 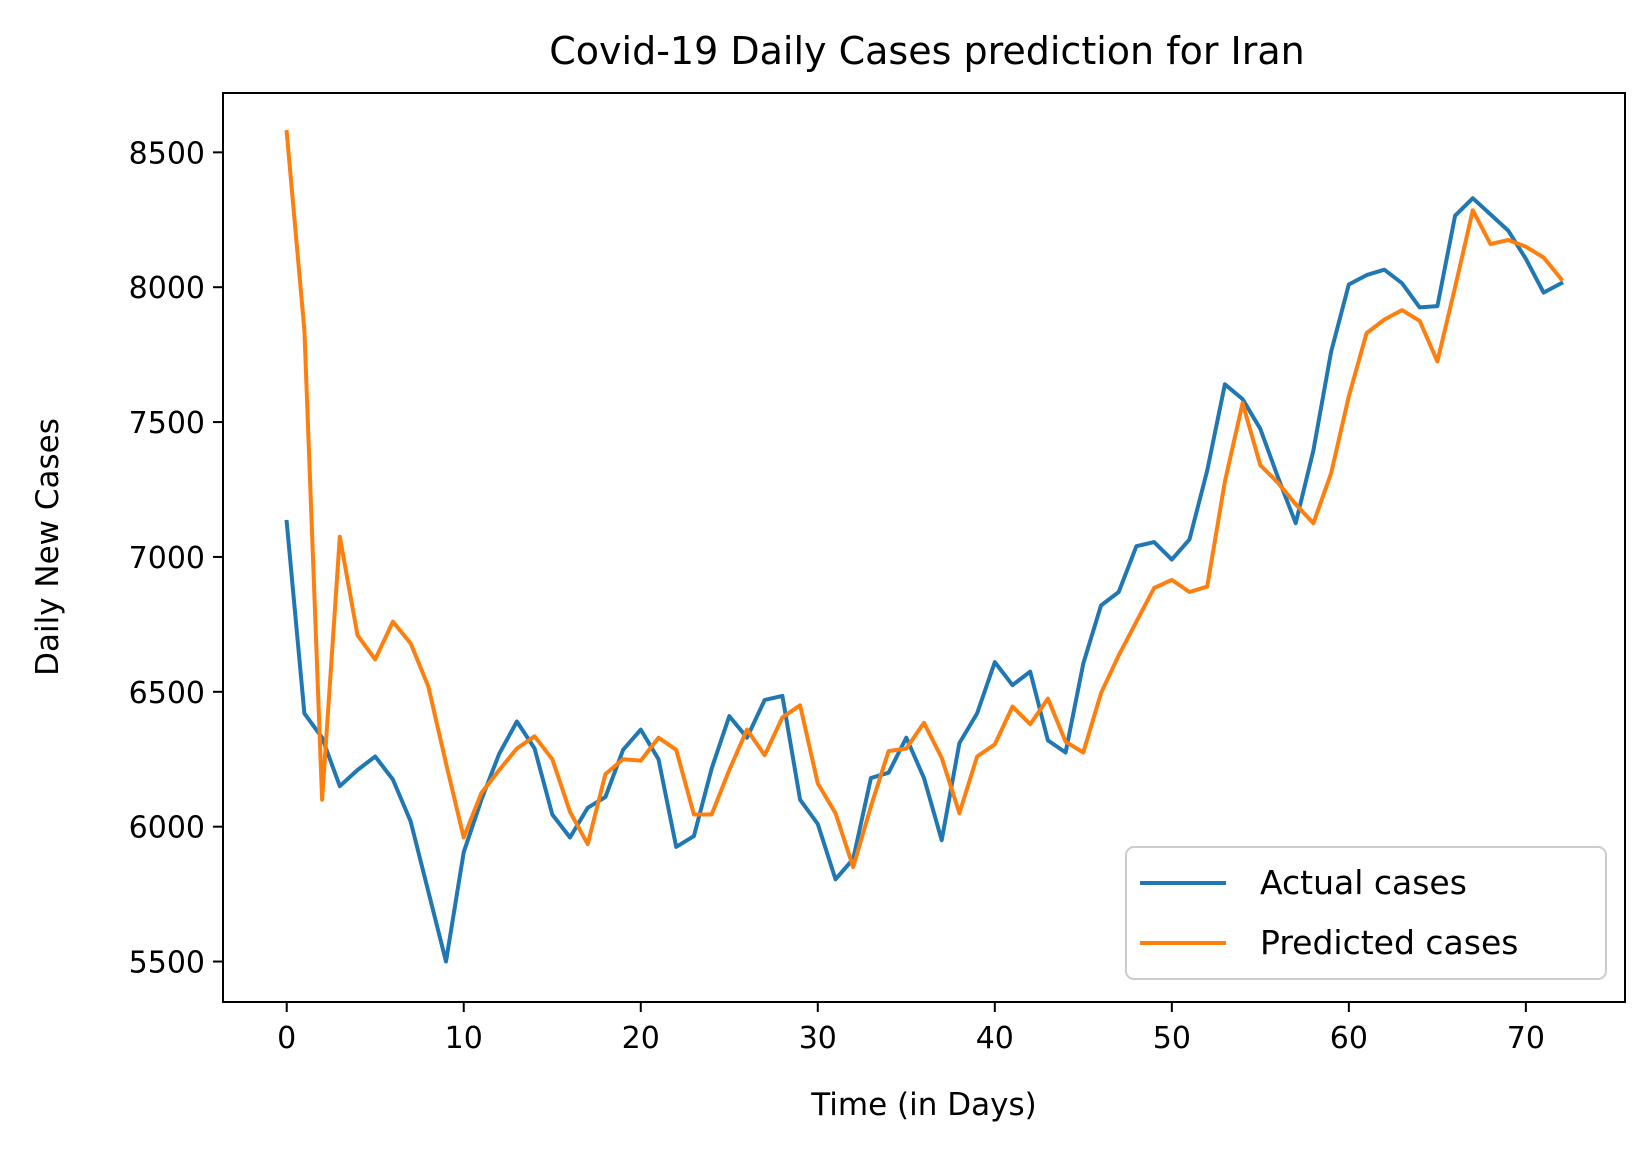 I want to click on x-tick-label: 20, so click(x=641, y=1038).